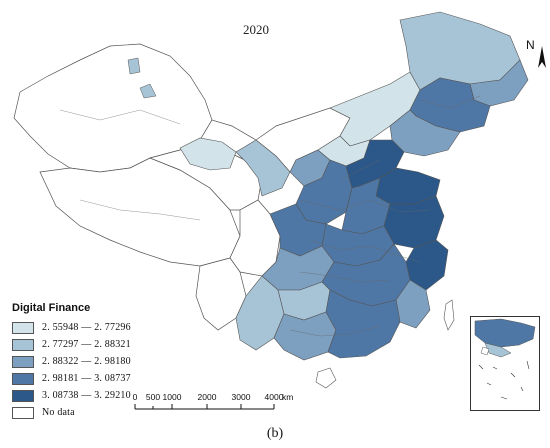 The image size is (550, 448). What do you see at coordinates (135, 397) in the screenshot?
I see `scale-tick-label: 0` at bounding box center [135, 397].